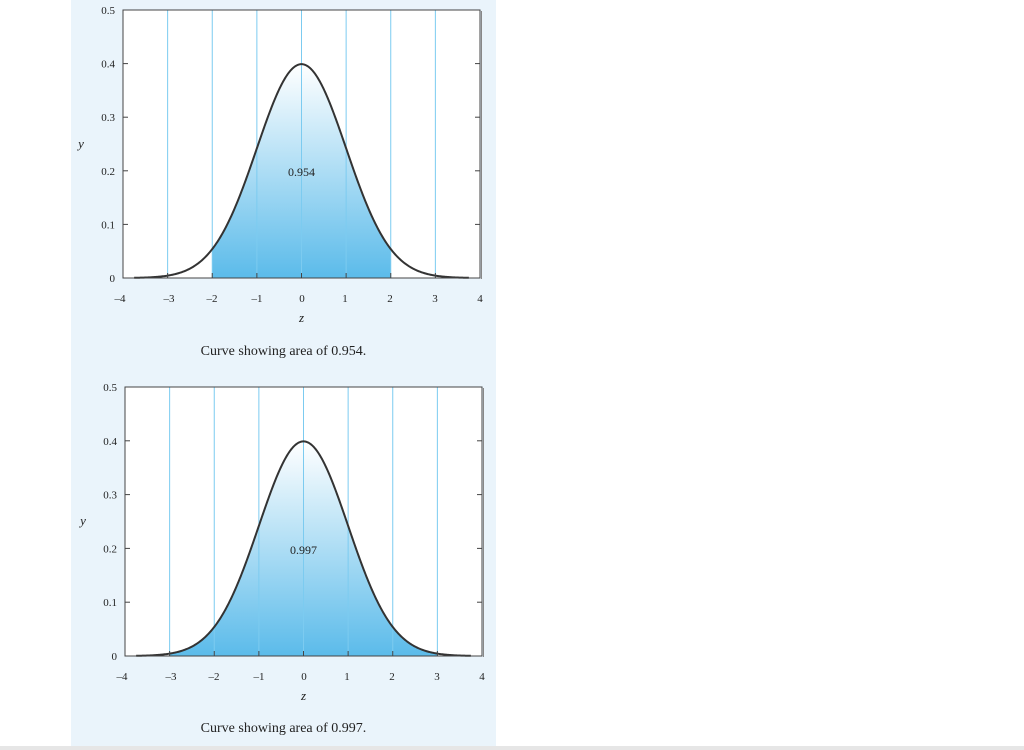  Describe the element at coordinates (283, 728) in the screenshot. I see `chart-caption-997: Curve showing area of 0.997.` at that location.